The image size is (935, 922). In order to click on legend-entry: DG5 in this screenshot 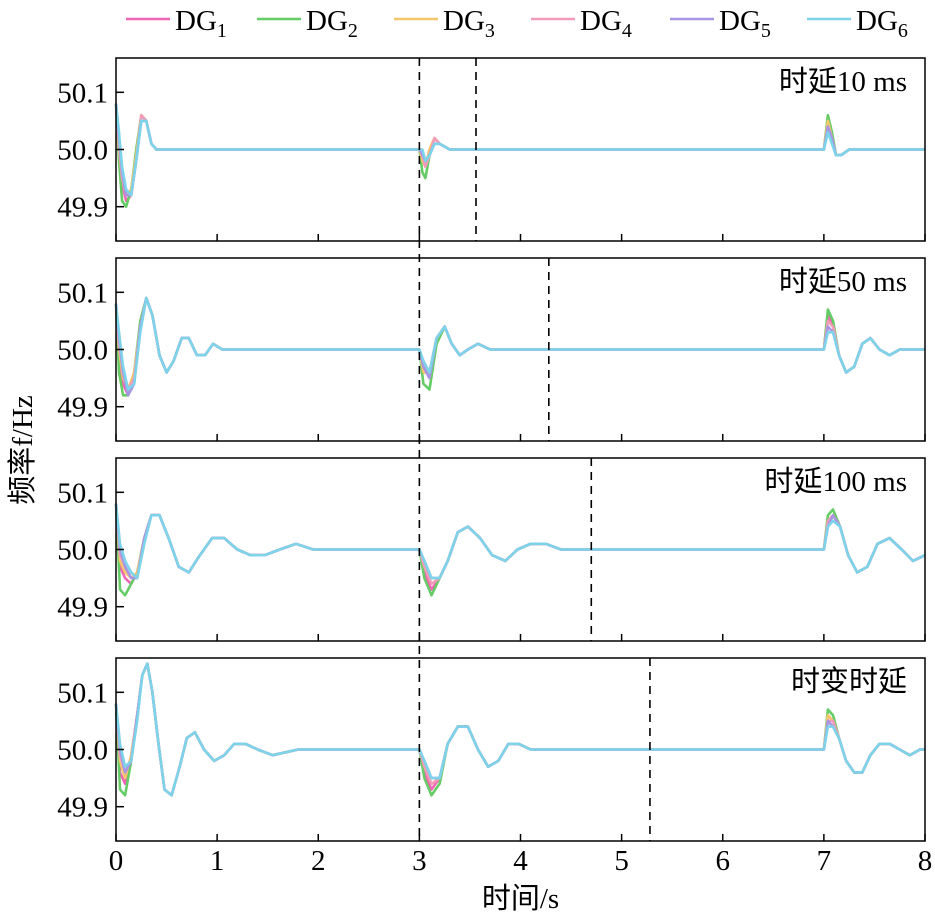, I will do `click(720, 23)`.